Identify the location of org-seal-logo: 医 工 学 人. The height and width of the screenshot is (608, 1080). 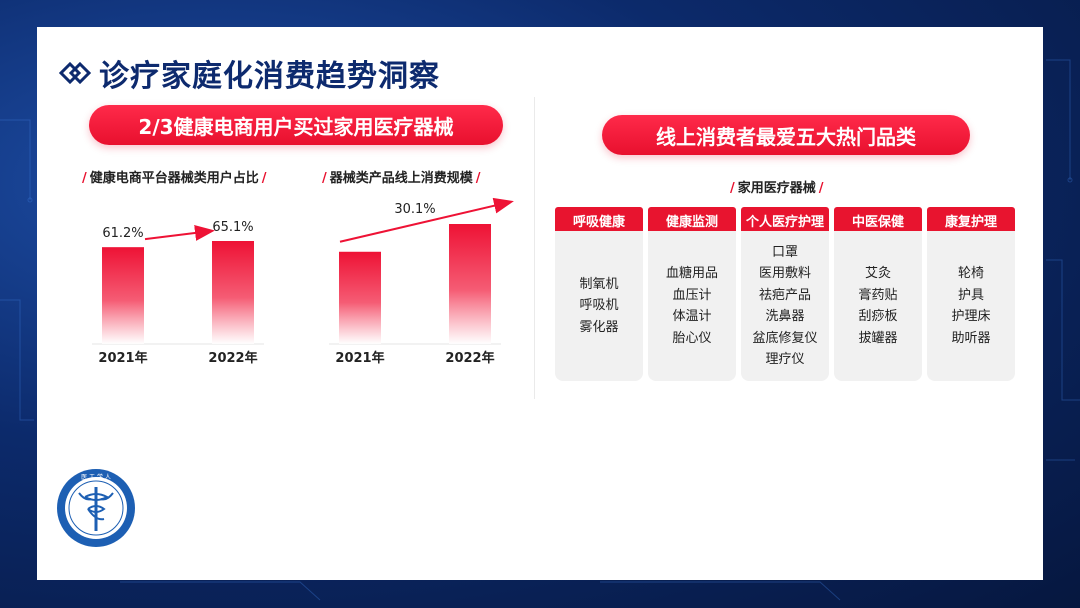
(96, 508).